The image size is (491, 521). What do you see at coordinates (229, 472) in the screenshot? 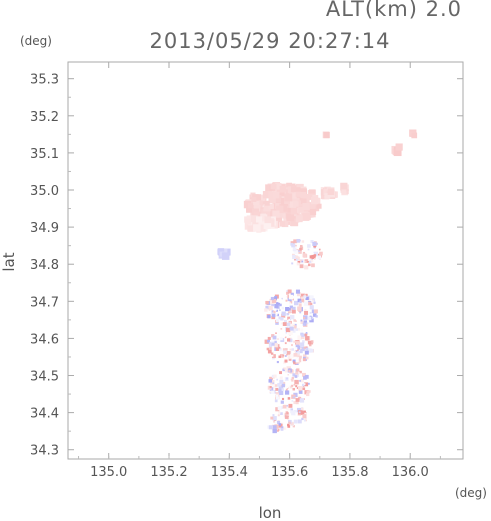
I see `x-tick-label: 135.4` at bounding box center [229, 472].